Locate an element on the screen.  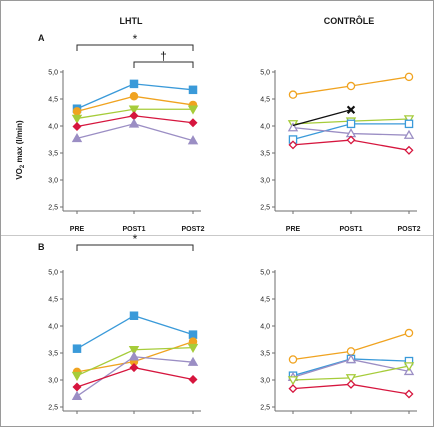
column-title-lhtl: LHTL is located at coordinates (131, 21).